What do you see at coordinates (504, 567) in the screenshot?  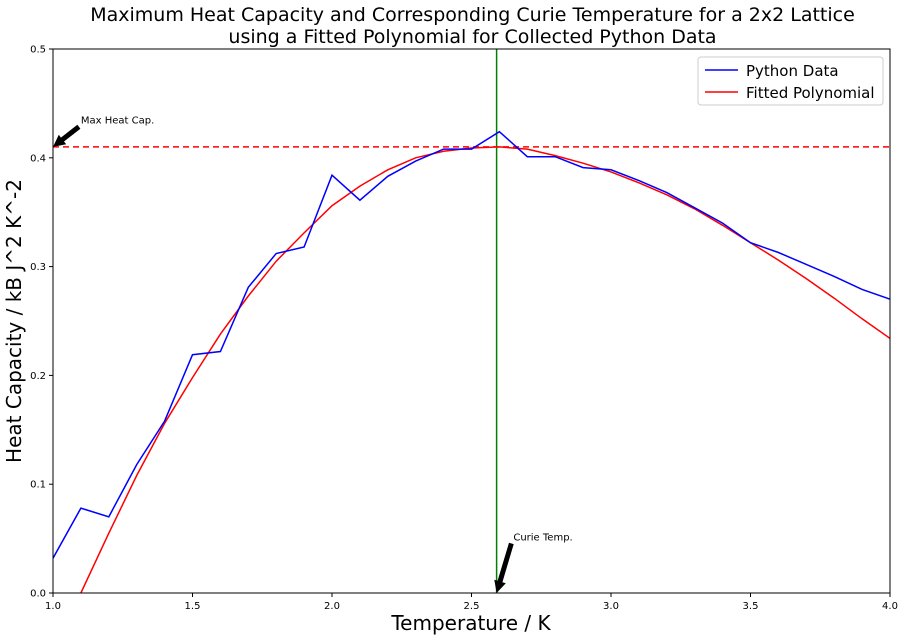 I see `annotation-arrow-curie-temp` at bounding box center [504, 567].